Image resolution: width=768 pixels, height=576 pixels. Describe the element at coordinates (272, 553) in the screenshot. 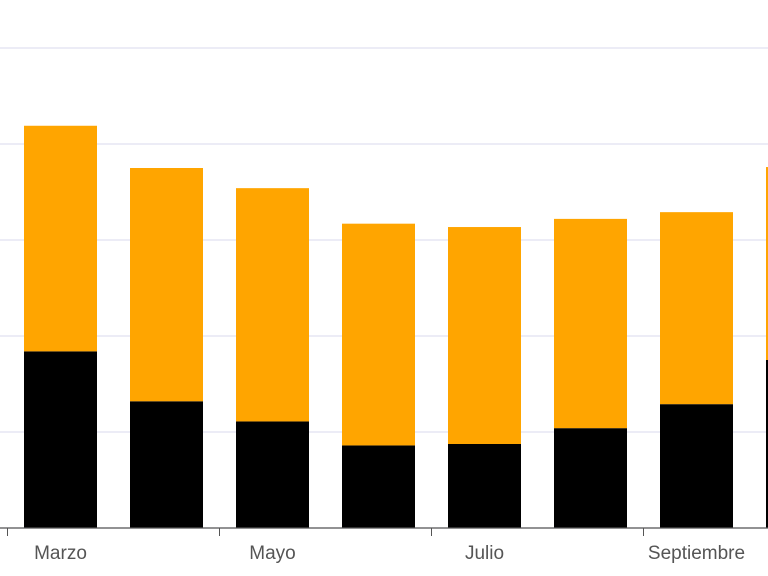

I see `x-tick-label: Mayo` at that location.